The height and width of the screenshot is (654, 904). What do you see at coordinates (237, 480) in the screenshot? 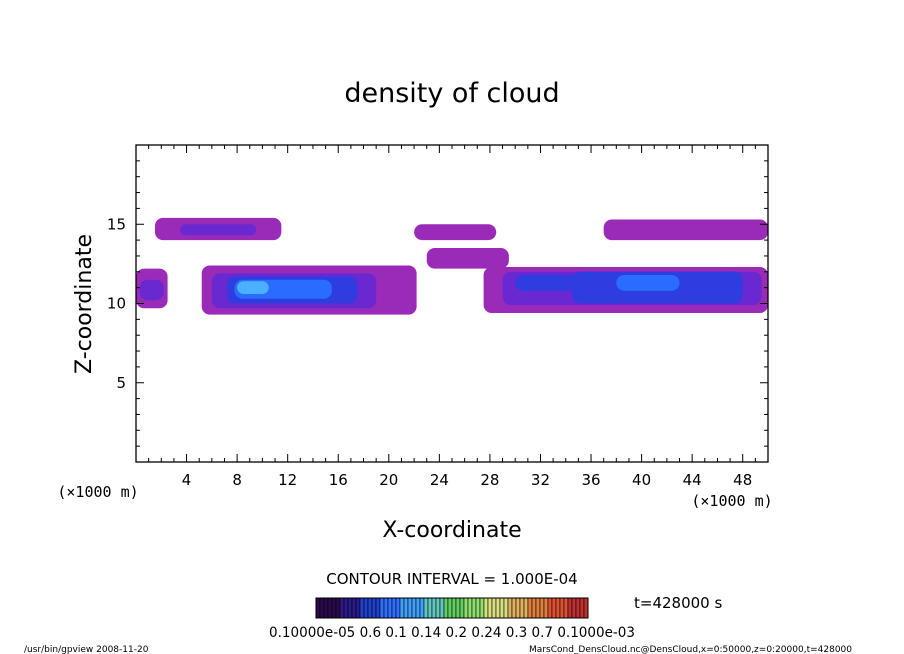
I see `x-tick-label: 8` at bounding box center [237, 480].